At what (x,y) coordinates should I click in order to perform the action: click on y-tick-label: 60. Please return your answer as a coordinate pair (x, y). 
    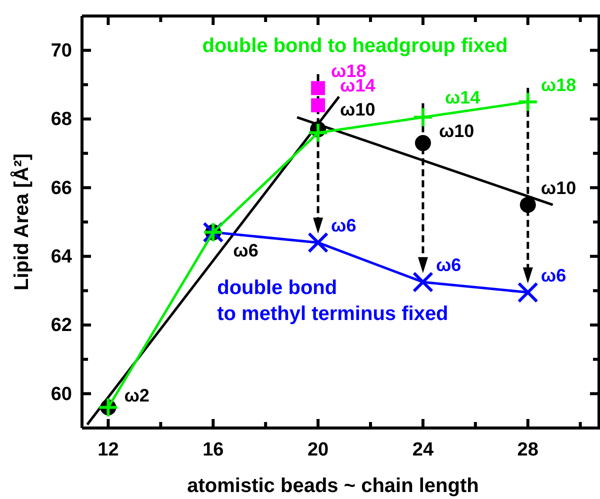
    Looking at the image, I should click on (61, 394).